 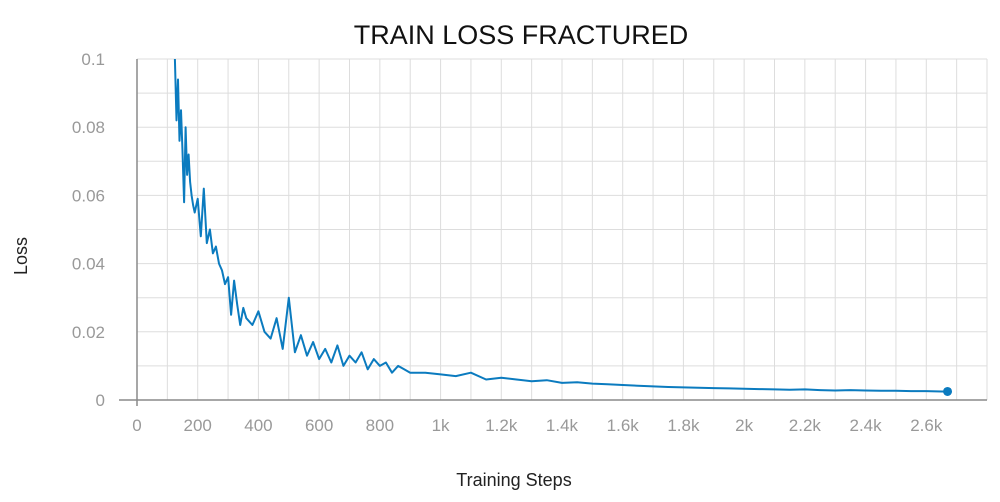 What do you see at coordinates (562, 425) in the screenshot?
I see `x-tick-label: 1.4k` at bounding box center [562, 425].